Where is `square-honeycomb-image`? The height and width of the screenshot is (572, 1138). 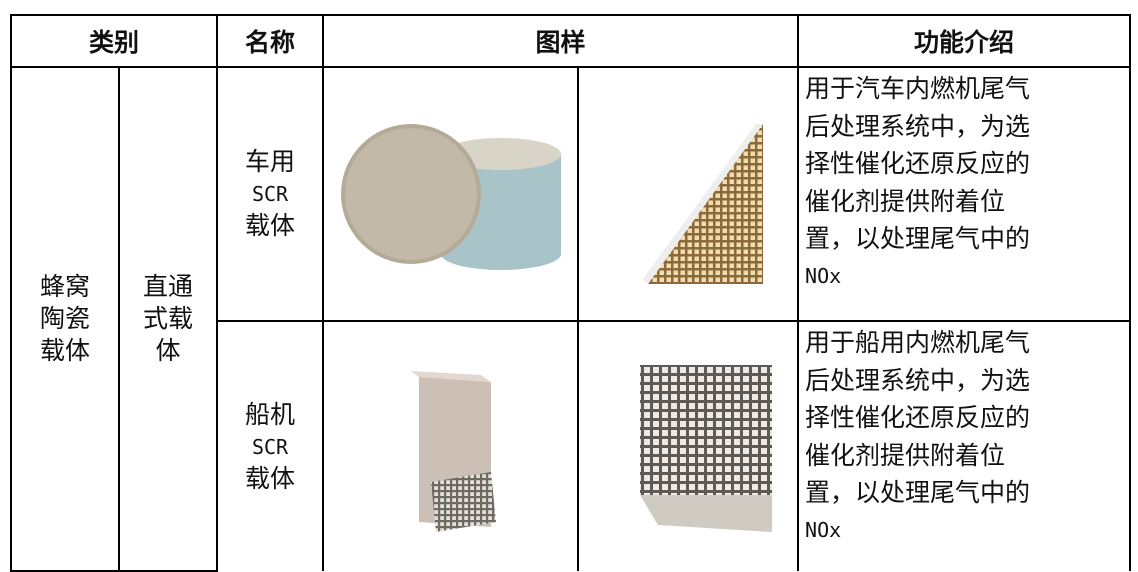
square-honeycomb-image is located at coordinates (706, 448).